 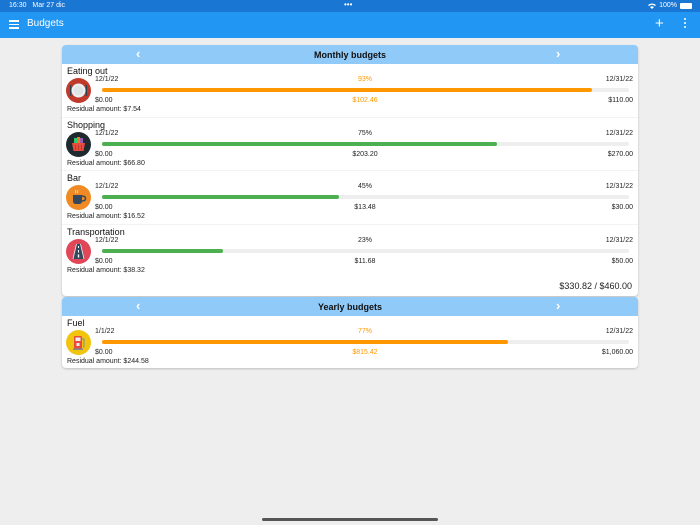 I want to click on percent-label: 77%, so click(x=364, y=331).